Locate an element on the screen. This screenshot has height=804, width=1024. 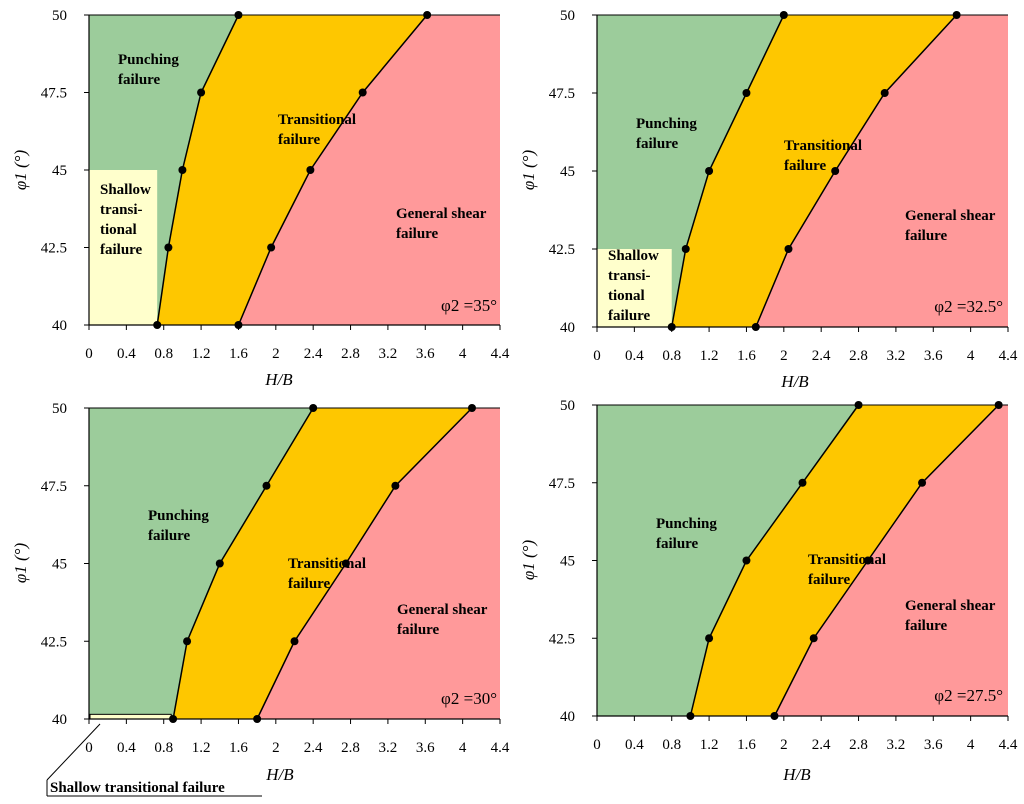
shallow-transitional-label-line: failure is located at coordinates (121, 250).